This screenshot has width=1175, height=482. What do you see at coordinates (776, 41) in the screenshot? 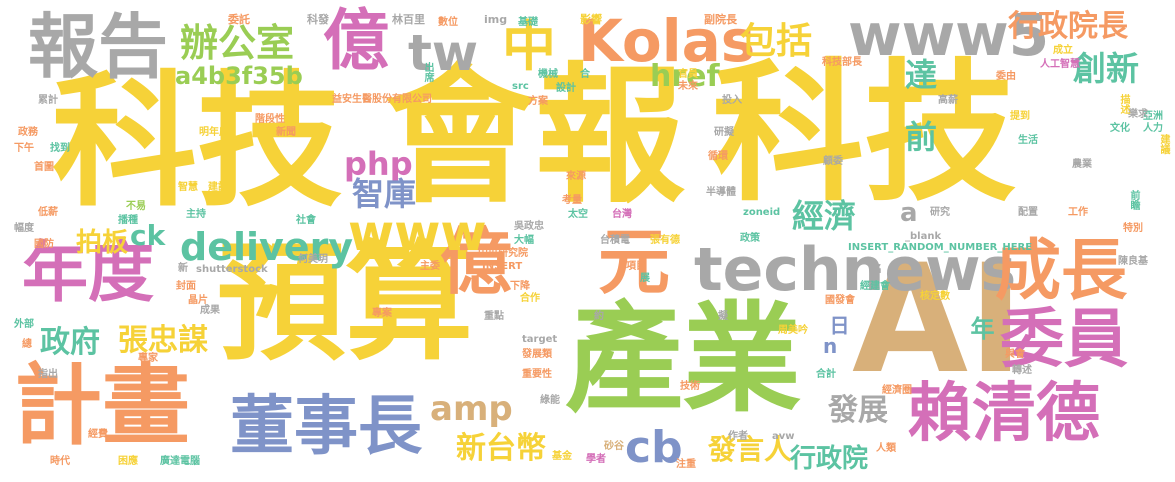
I see `word-baokuo: 包括` at bounding box center [776, 41].